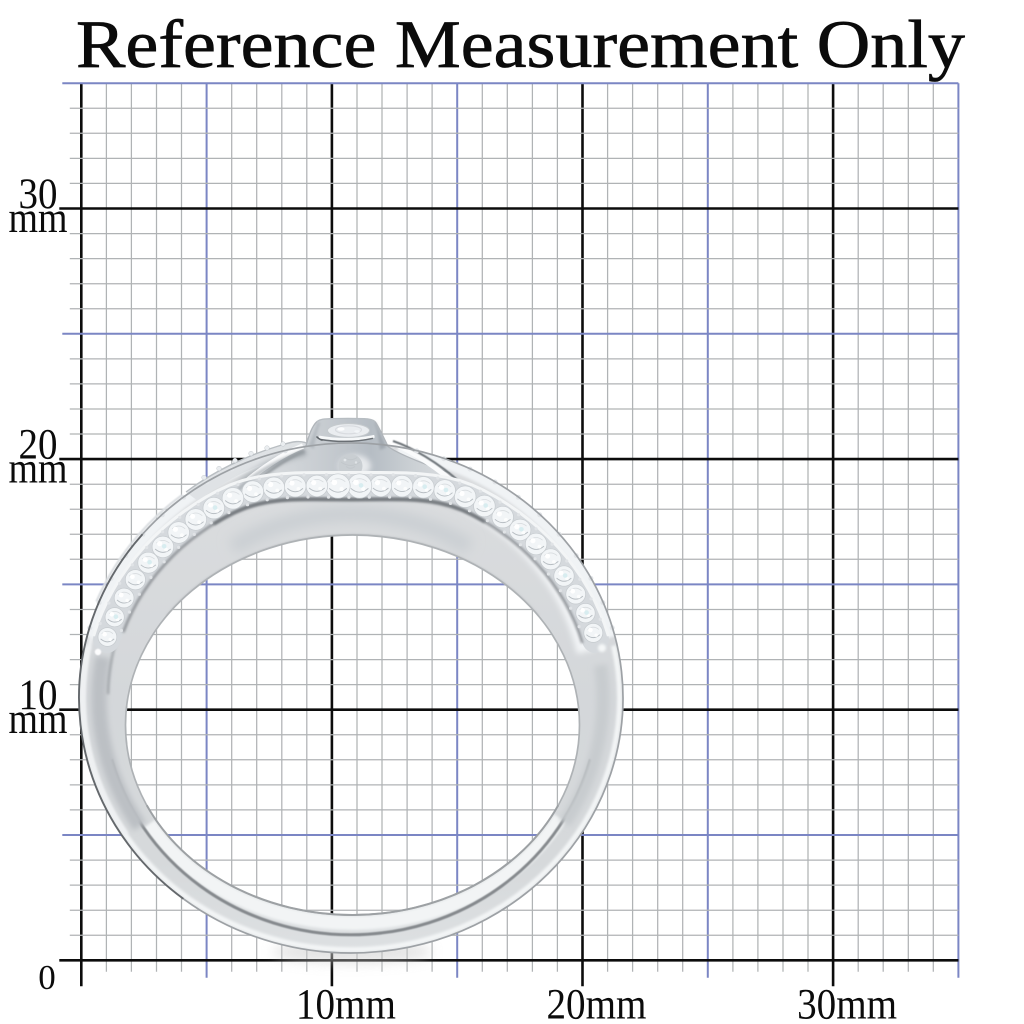 The height and width of the screenshot is (1024, 1024). I want to click on svg-text: Reference Measurement Only, so click(520, 44).